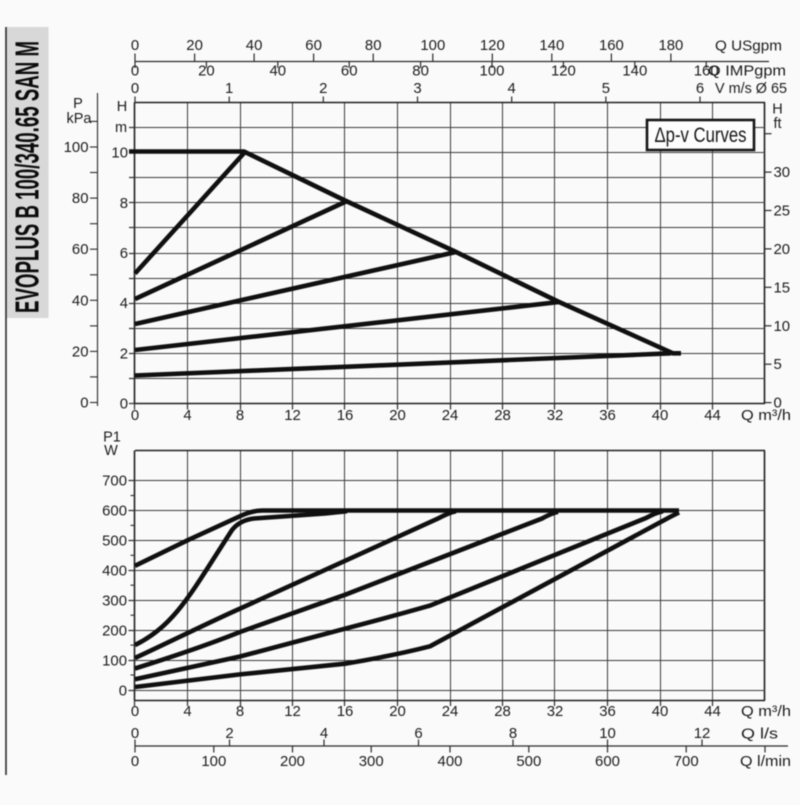  What do you see at coordinates (417, 88) in the screenshot?
I see `svg-text: 3` at bounding box center [417, 88].